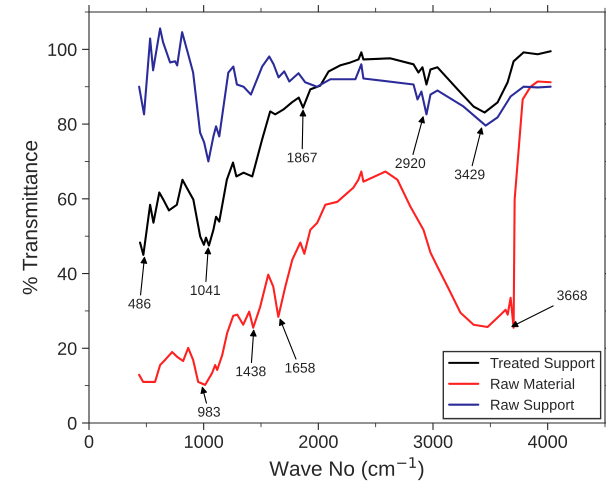  What do you see at coordinates (433, 441) in the screenshot?
I see `x-tick-label: 3000` at bounding box center [433, 441].